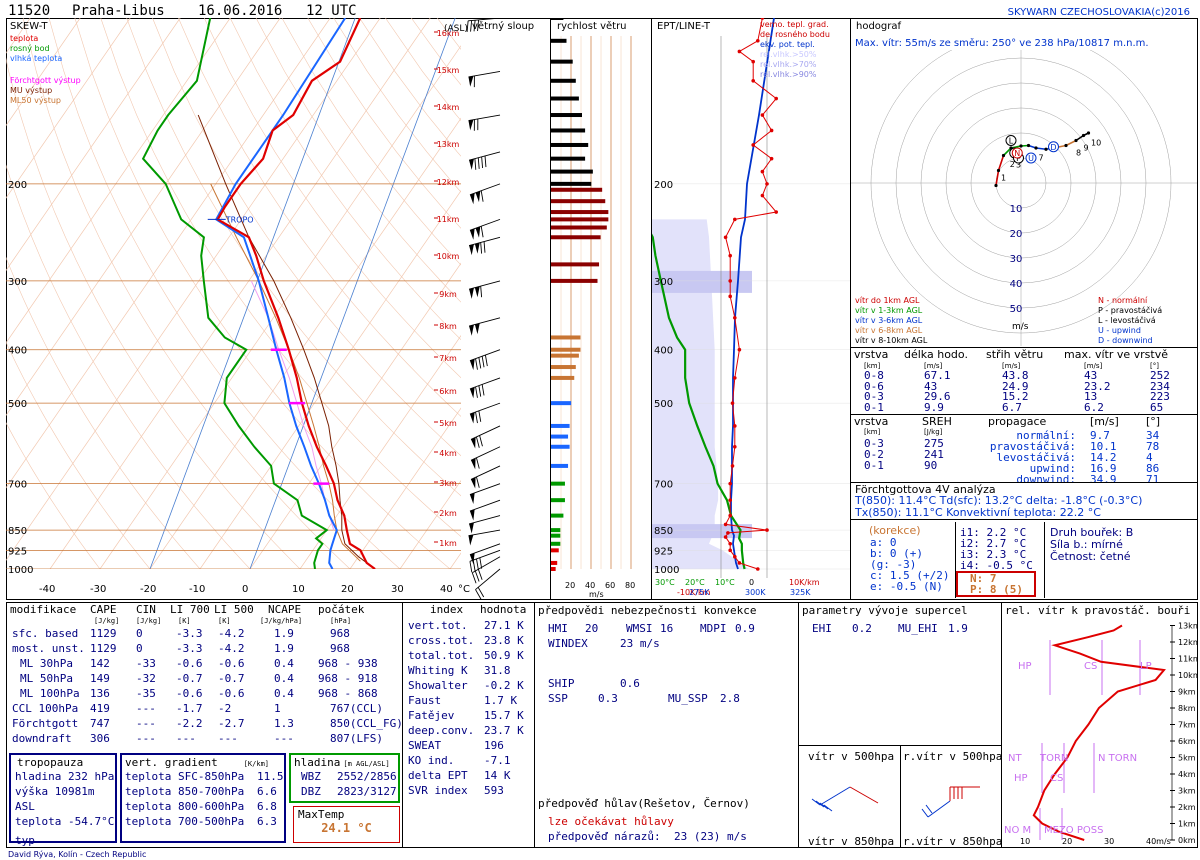 This screenshot has width=1200, height=860. I want to click on ept-line, so click(752, 294).